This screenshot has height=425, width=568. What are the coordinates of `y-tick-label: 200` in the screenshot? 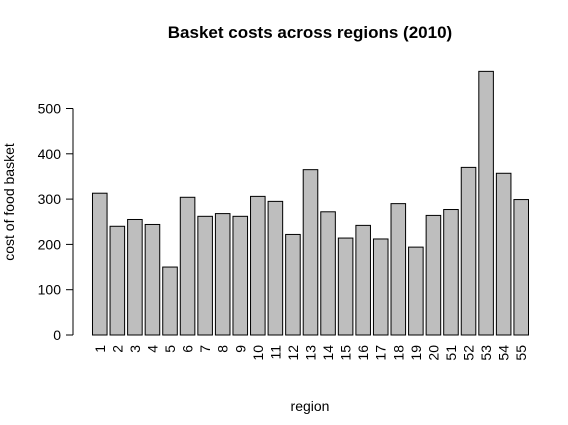 It's located at (50, 244).